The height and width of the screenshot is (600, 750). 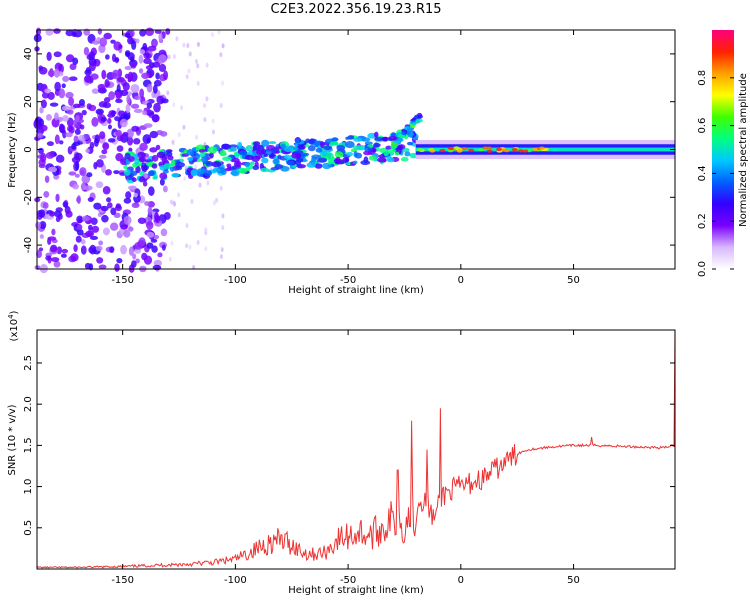 What do you see at coordinates (723, 149) in the screenshot?
I see `colorbar-gradient` at bounding box center [723, 149].